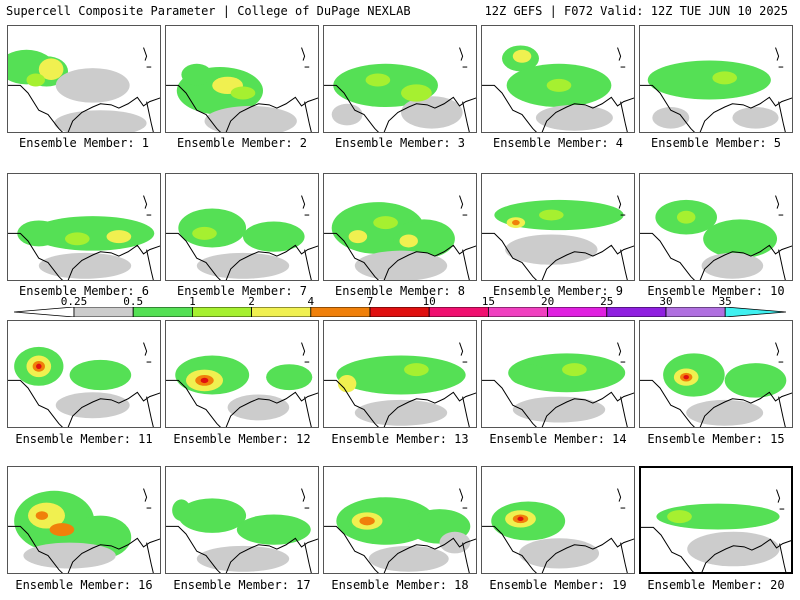 Image resolution: width=800 pixels, height=600 pixels. Describe the element at coordinates (133, 301) in the screenshot. I see `colorbar-tick-label: 0.5` at that location.